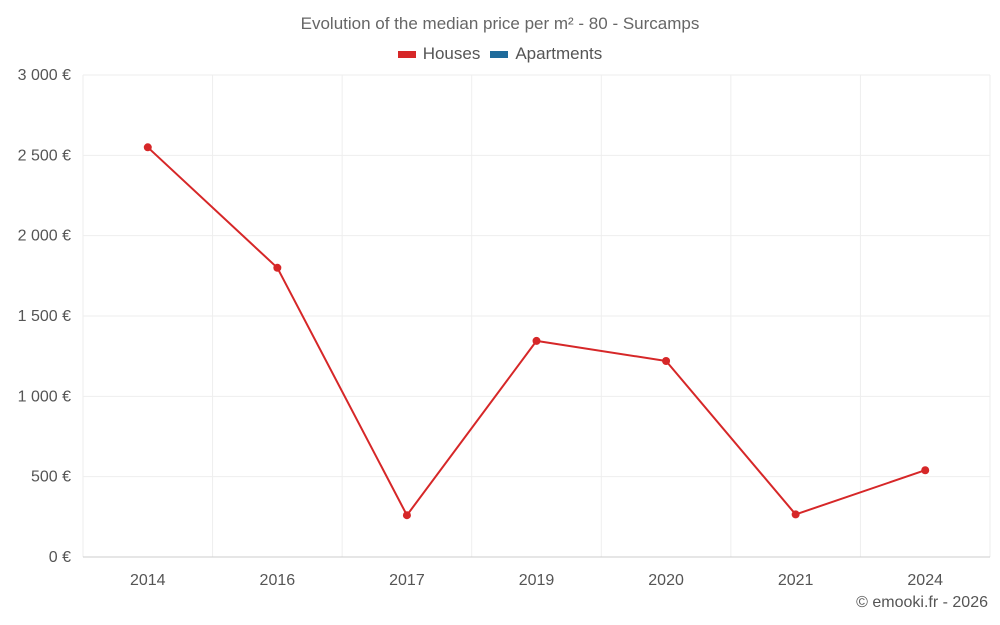 The width and height of the screenshot is (1000, 625). I want to click on legend-item-houses: Houses, so click(439, 54).